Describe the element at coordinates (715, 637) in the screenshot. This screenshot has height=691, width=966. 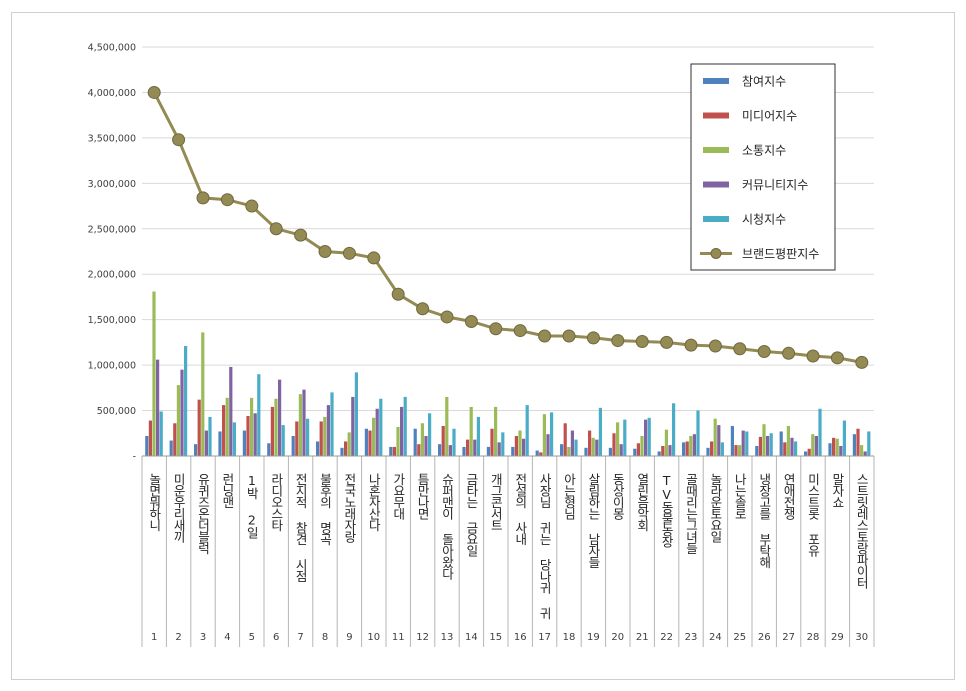
I see `x-rank-label: 24` at that location.